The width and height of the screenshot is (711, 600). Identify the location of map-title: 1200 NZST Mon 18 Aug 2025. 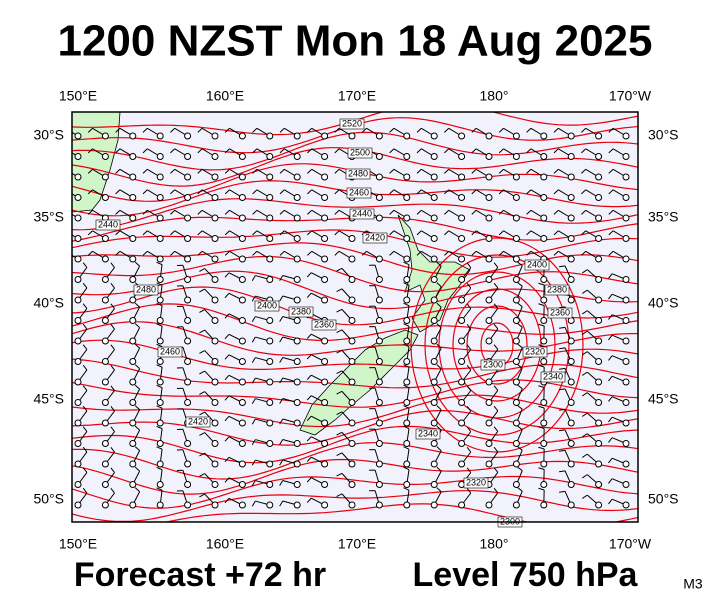
(354, 41).